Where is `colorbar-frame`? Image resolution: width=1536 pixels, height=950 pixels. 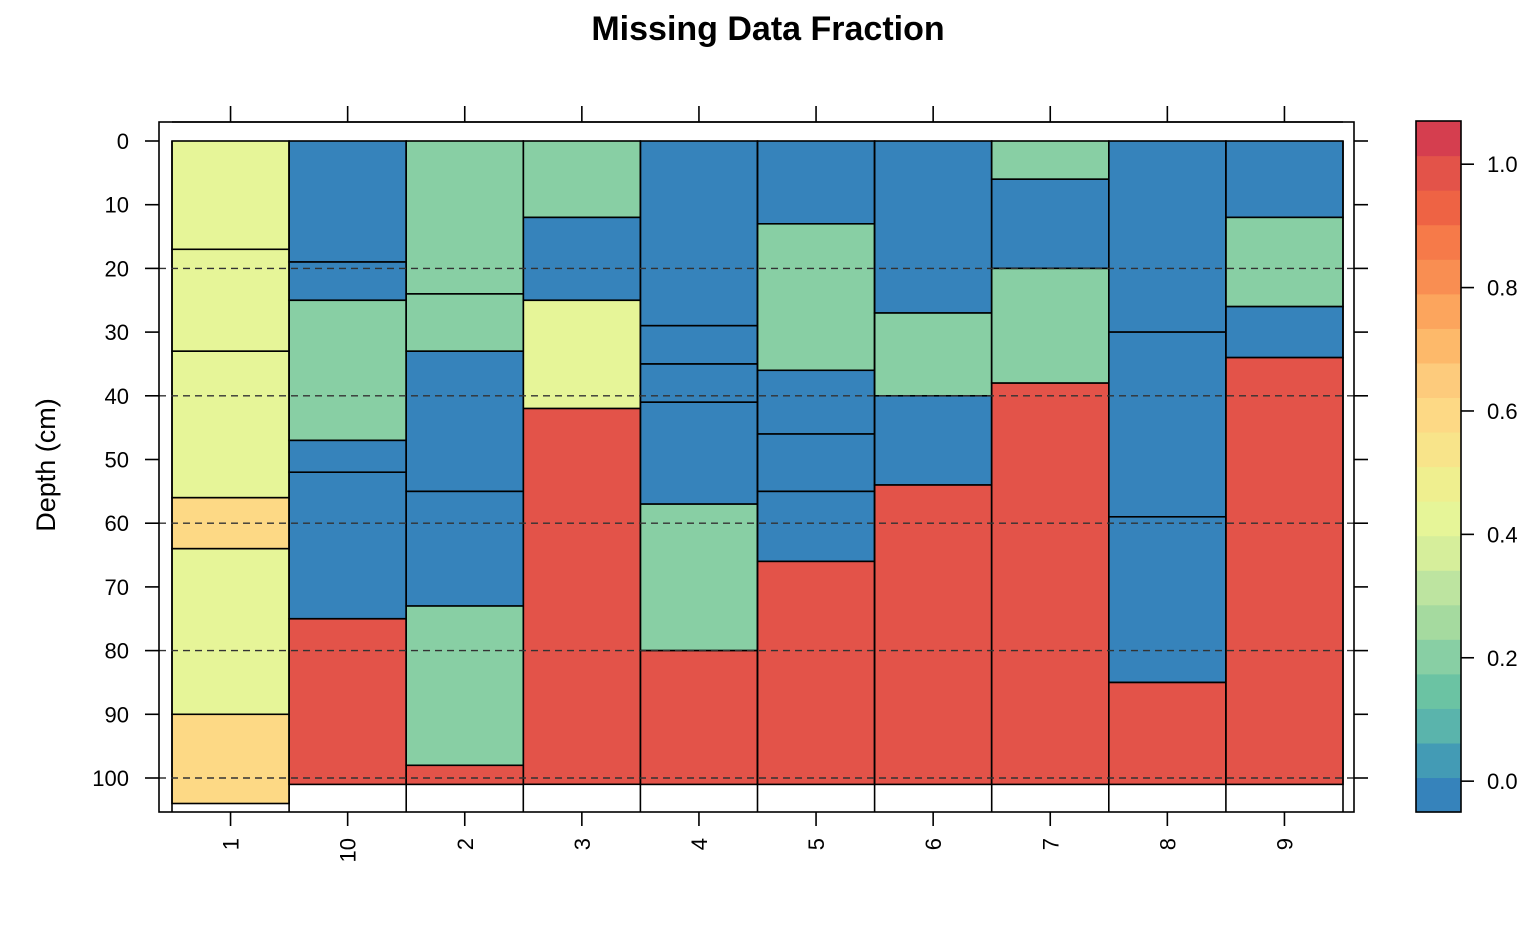
colorbar-frame is located at coordinates (1438, 466).